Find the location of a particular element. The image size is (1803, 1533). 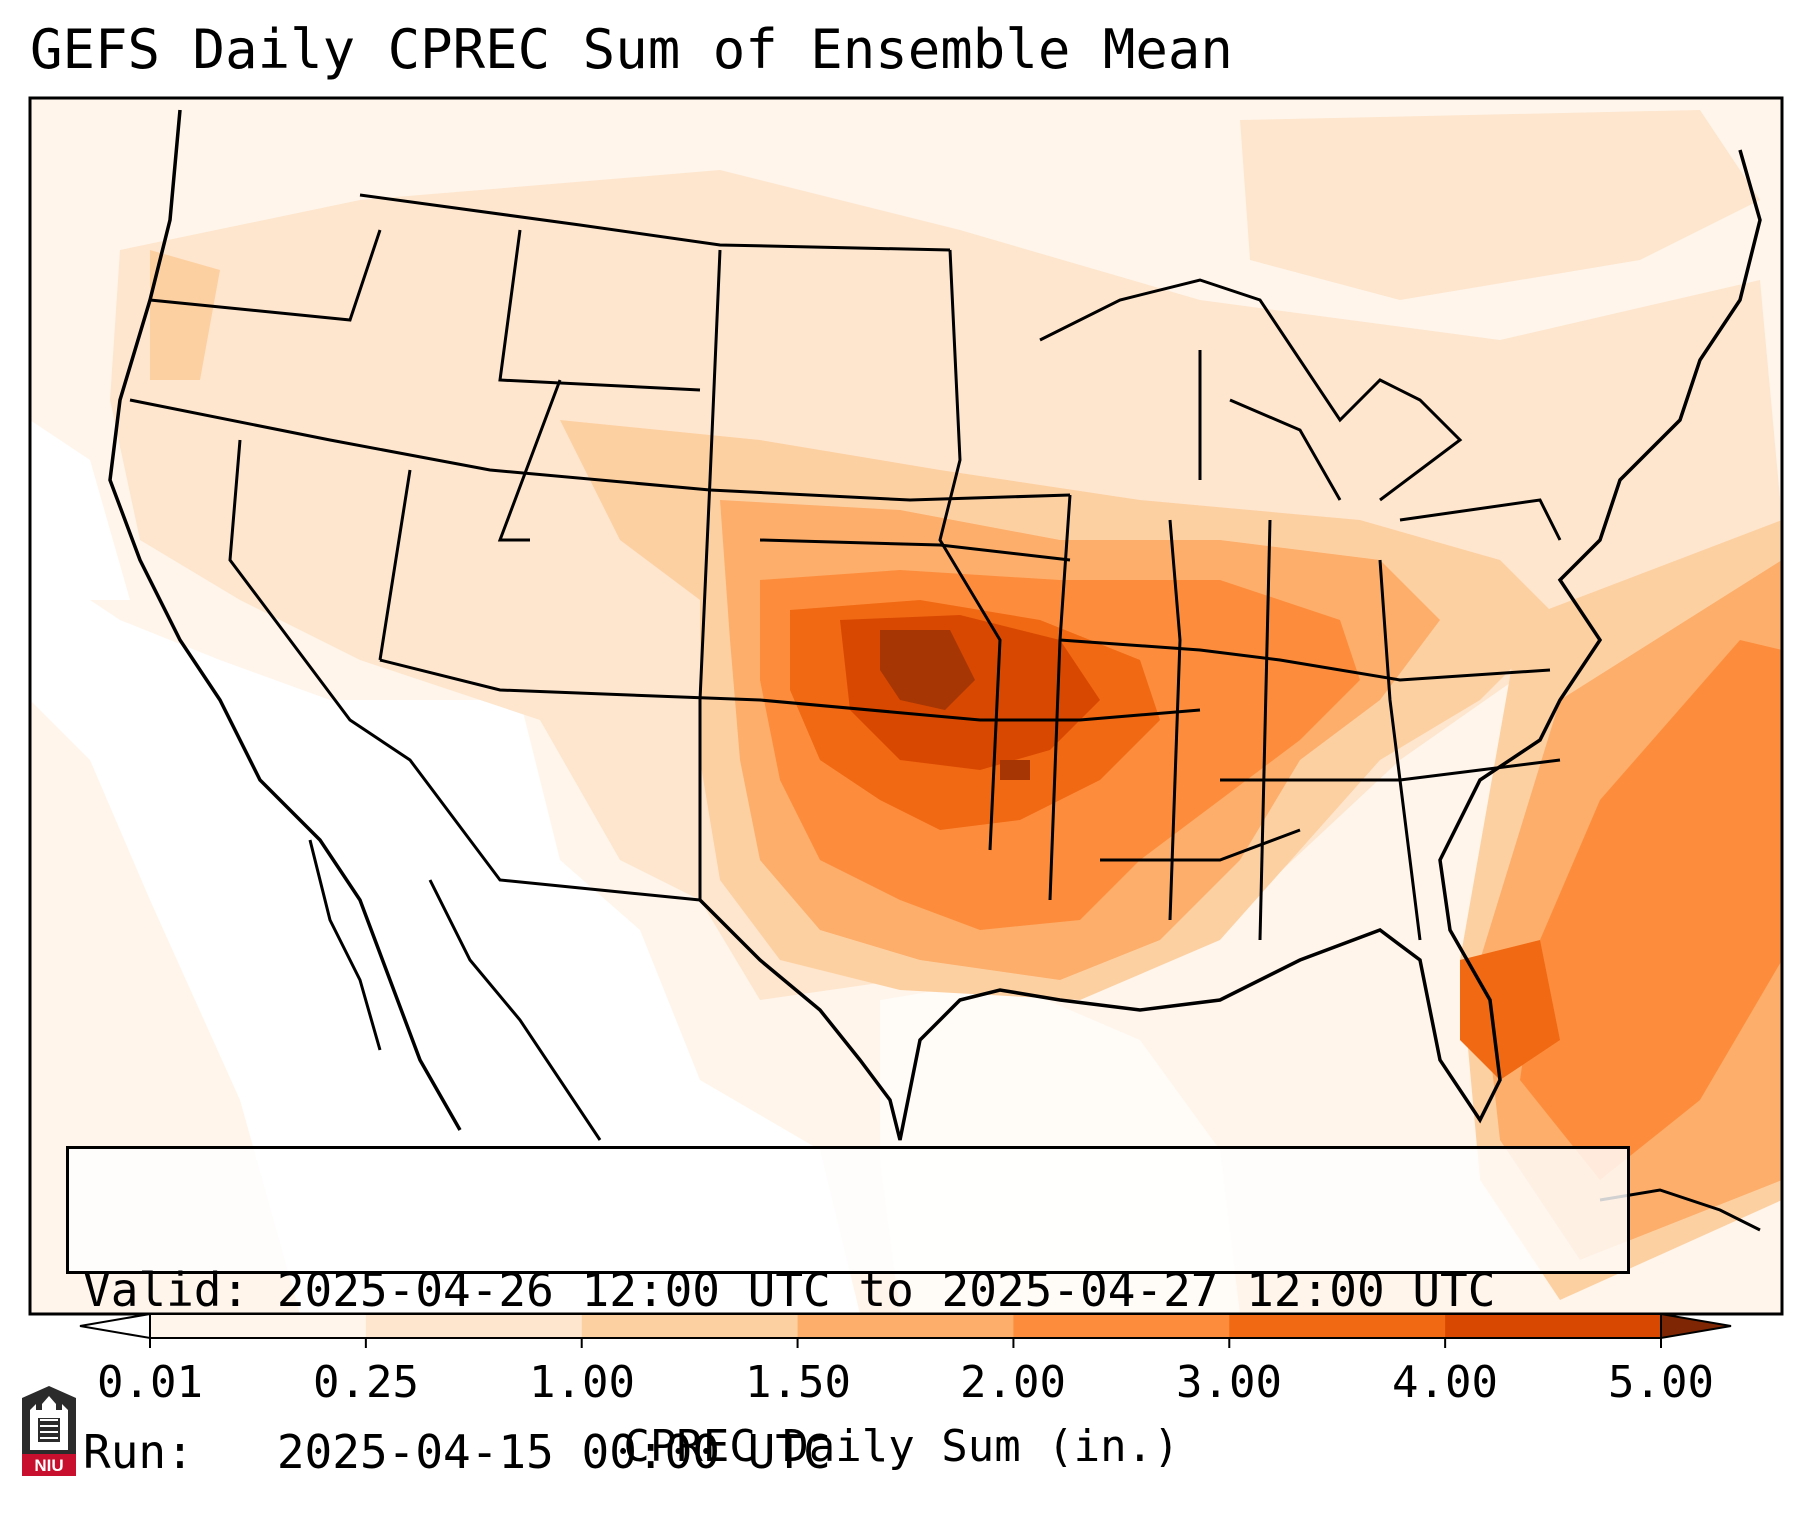

logo-text: NIU is located at coordinates (48, 1465).